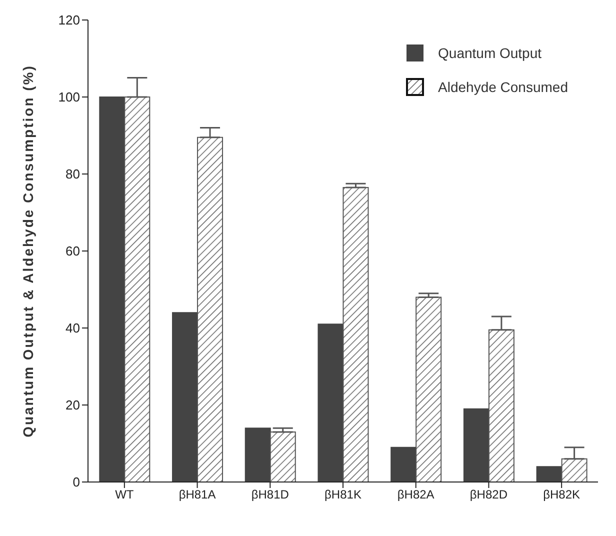 The image size is (616, 536). I want to click on x-tick-label: βH82K, so click(561, 495).